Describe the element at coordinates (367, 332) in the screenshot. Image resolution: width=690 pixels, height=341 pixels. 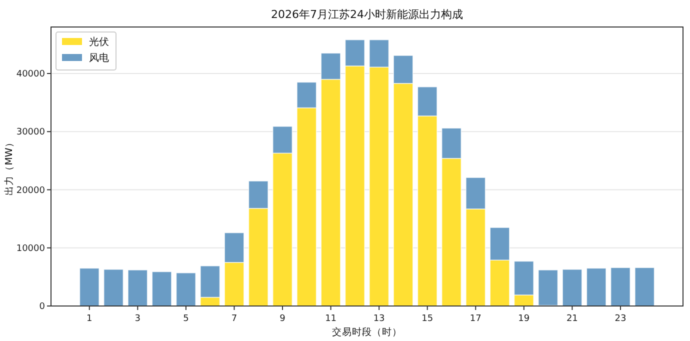
I see `x-axis-title: 交易时段（时）` at that location.